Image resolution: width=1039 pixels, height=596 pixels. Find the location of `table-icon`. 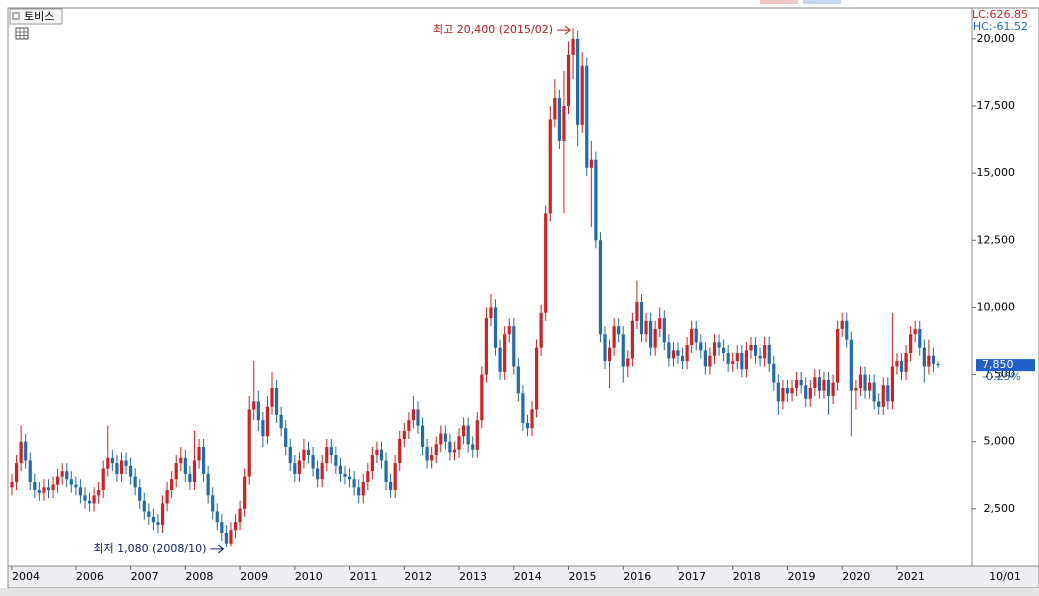

table-icon is located at coordinates (22, 33).